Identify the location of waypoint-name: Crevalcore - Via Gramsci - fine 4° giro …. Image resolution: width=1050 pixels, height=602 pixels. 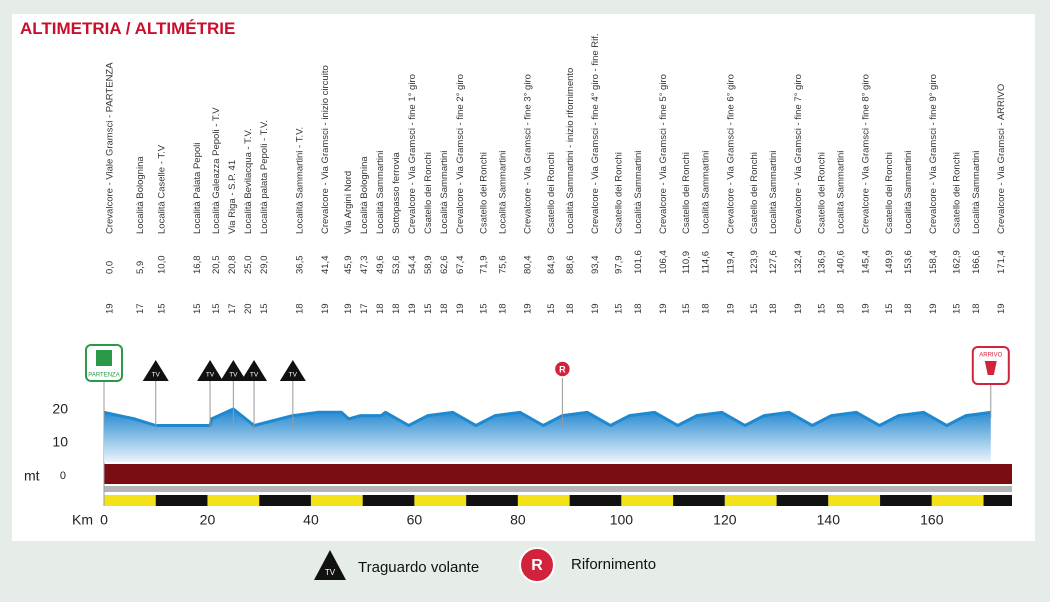
(595, 133).